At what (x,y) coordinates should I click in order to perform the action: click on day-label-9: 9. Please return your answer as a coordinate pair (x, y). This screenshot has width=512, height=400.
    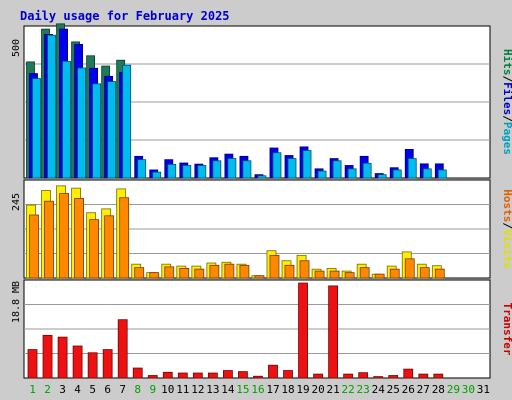
    Looking at the image, I should click on (152, 389).